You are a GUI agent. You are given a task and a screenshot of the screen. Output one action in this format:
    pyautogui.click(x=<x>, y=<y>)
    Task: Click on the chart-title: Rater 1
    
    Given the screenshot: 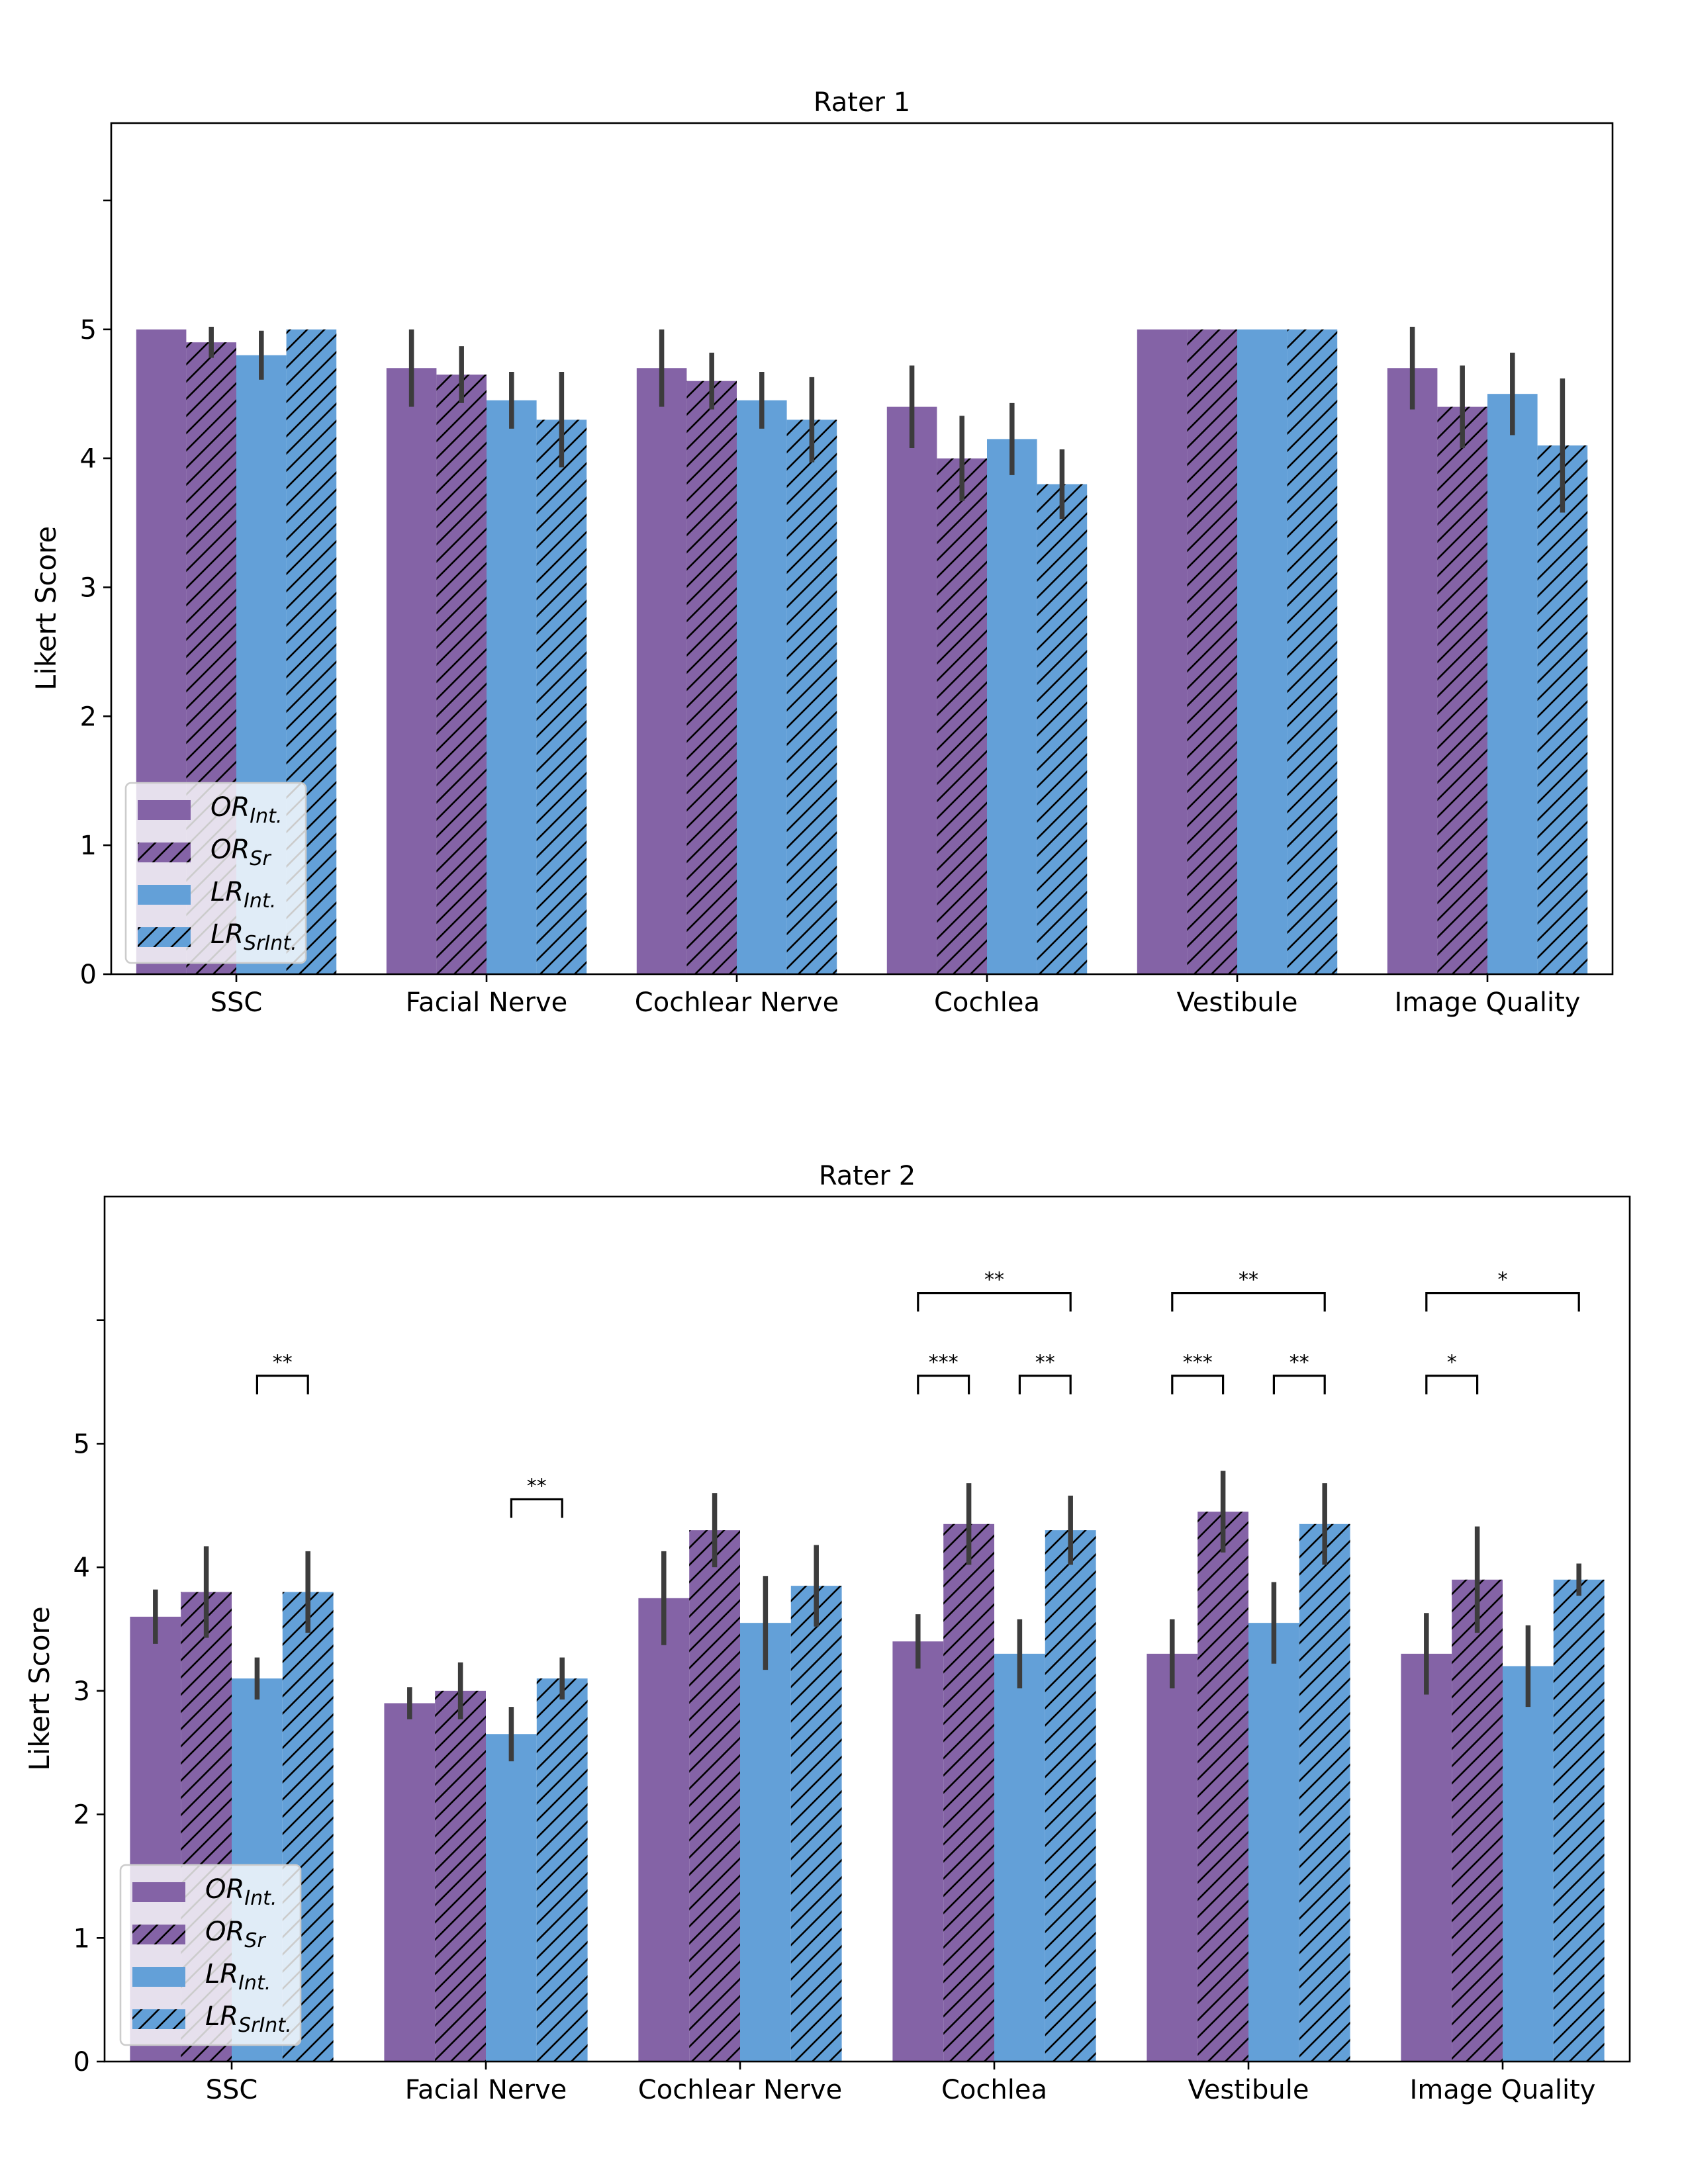 What is the action you would take?
    pyautogui.click(x=862, y=103)
    